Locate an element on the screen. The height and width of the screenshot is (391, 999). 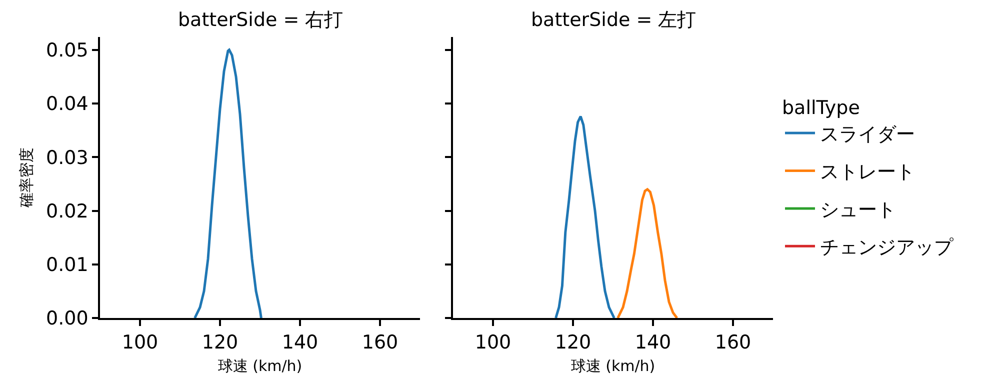
y-tick-label: 0.00 is located at coordinates (67, 319).